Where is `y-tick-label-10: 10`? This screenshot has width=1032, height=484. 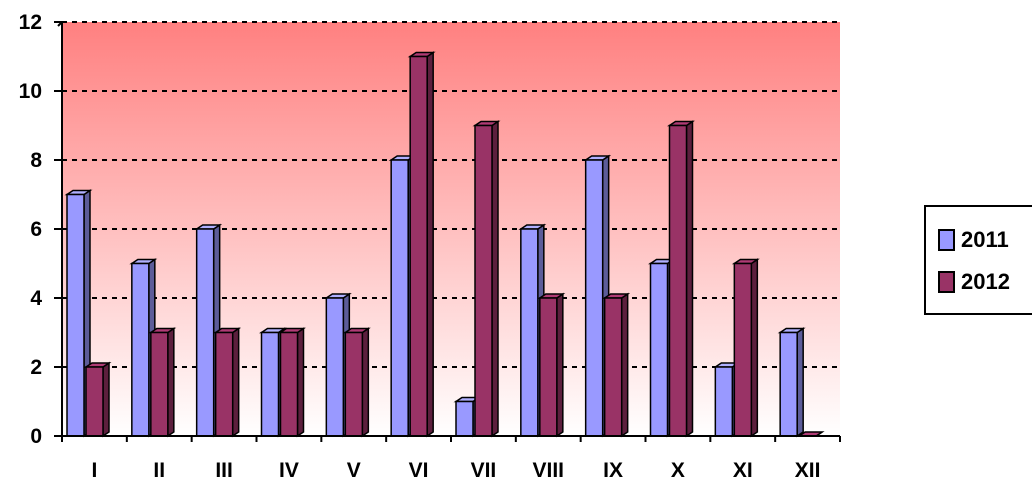 y-tick-label-10: 10 is located at coordinates (30, 91).